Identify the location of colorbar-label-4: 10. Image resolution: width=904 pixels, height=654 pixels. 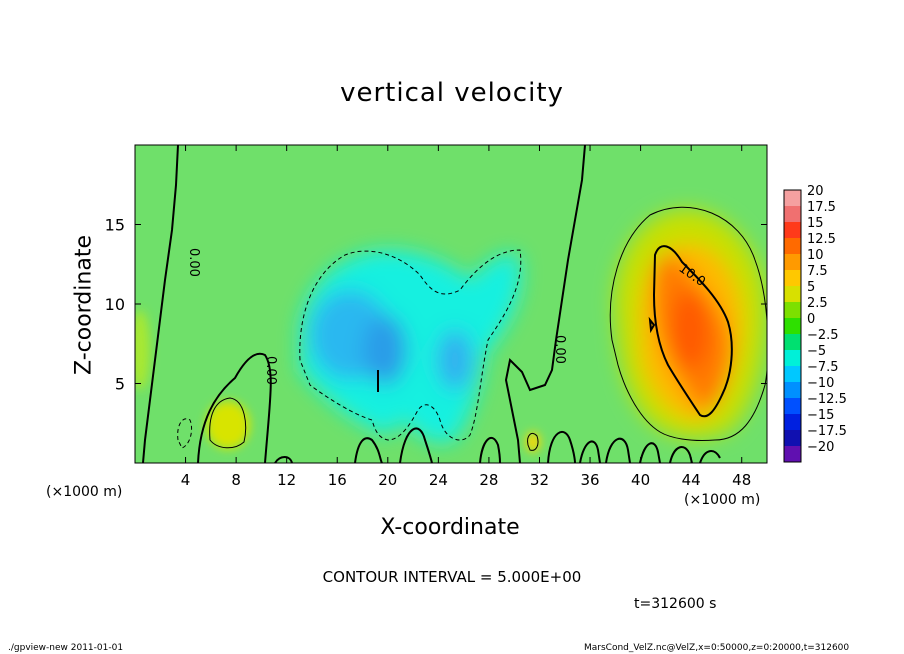
(815, 255).